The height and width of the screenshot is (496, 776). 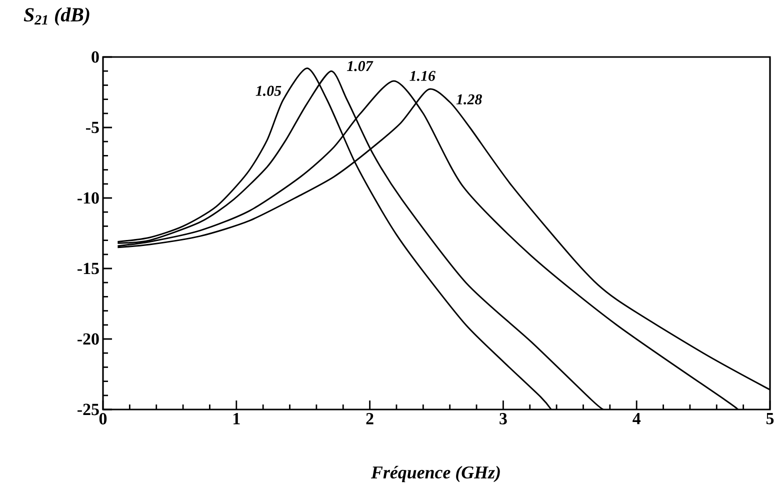 What do you see at coordinates (503, 418) in the screenshot?
I see `x-tick-label: 3` at bounding box center [503, 418].